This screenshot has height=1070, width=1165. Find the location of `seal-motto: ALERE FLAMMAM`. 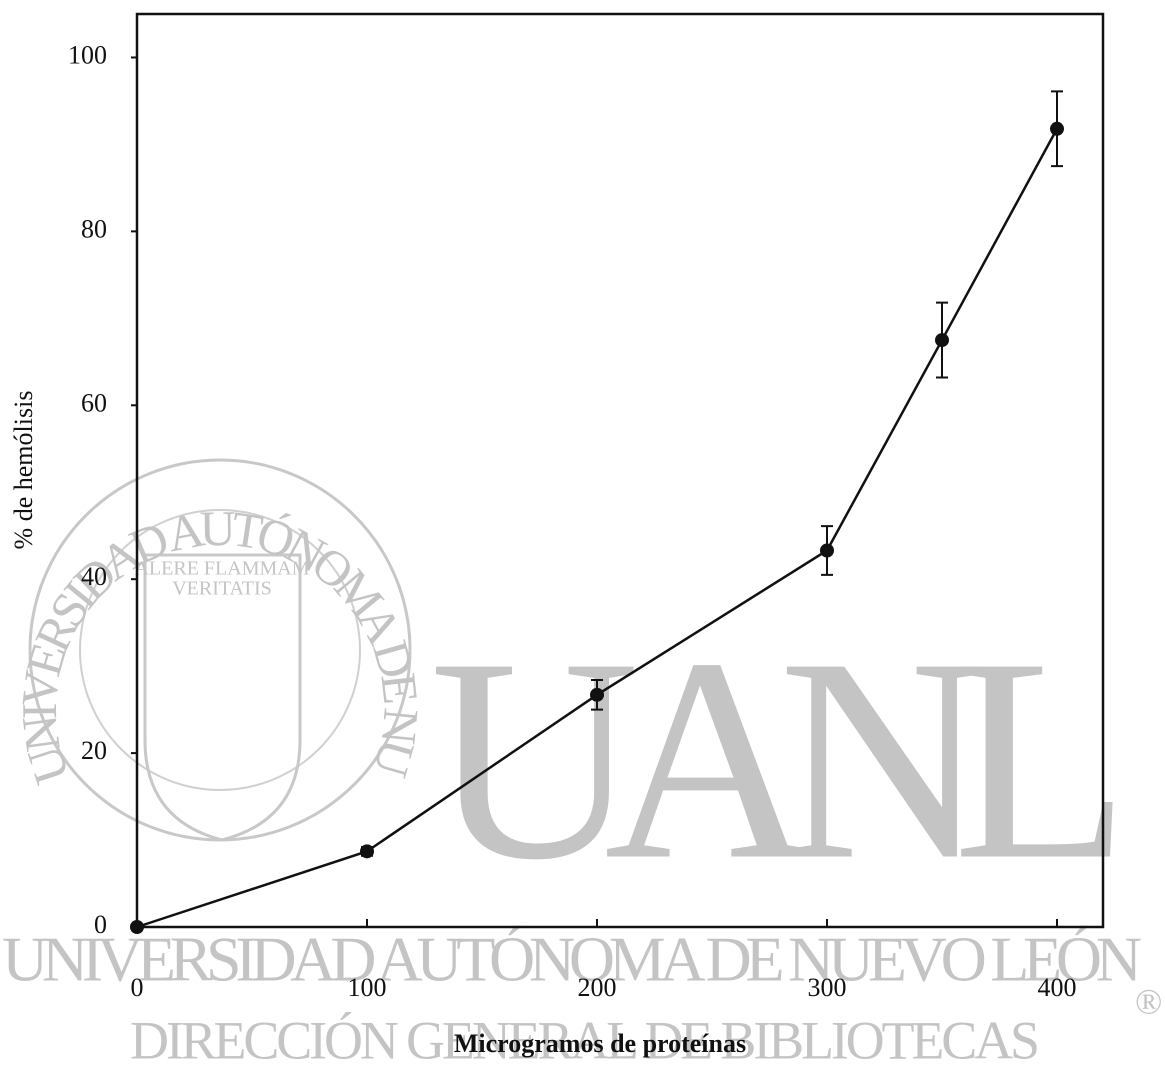

seal-motto: ALERE FLAMMAM is located at coordinates (221, 569).